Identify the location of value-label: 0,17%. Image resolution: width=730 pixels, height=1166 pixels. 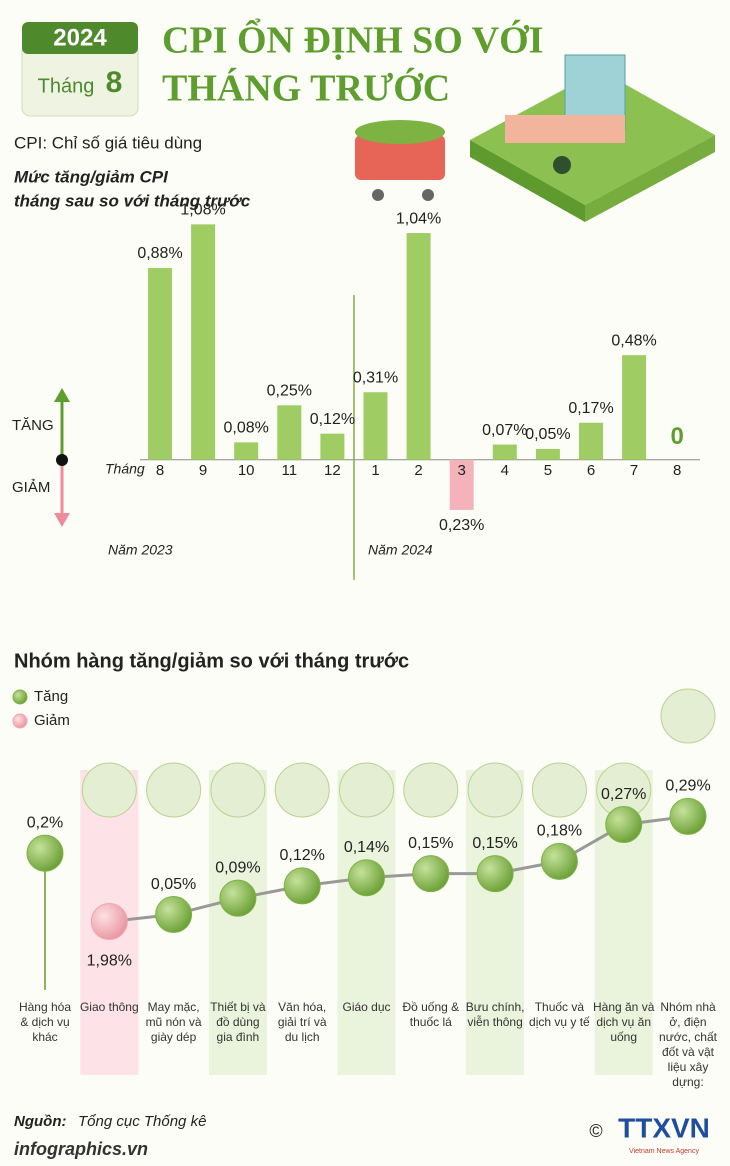
(590, 408).